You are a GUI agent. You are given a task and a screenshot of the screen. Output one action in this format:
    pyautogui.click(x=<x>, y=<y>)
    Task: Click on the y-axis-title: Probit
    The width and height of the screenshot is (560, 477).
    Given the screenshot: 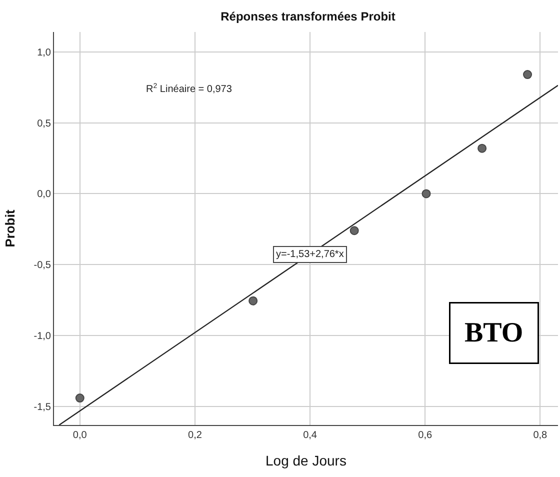 What is the action you would take?
    pyautogui.click(x=10, y=228)
    